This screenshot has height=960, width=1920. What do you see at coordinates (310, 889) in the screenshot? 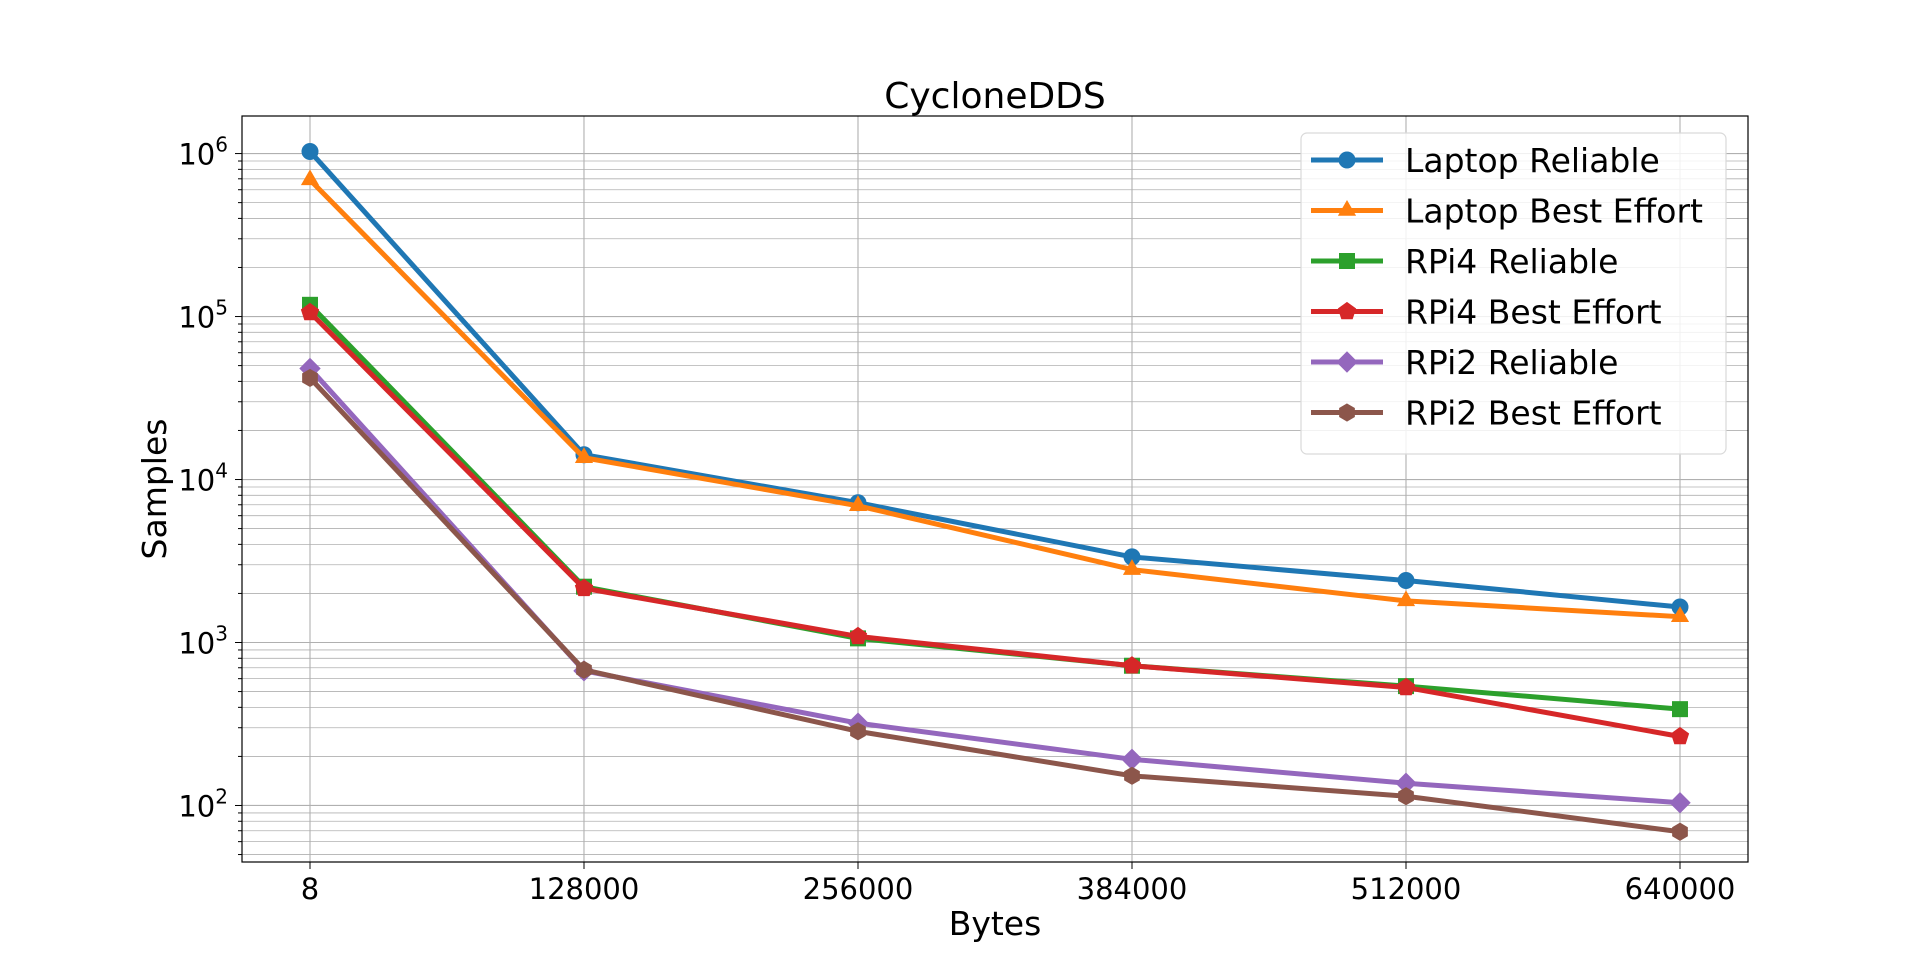
I see `x-tick-label: 8` at bounding box center [310, 889].